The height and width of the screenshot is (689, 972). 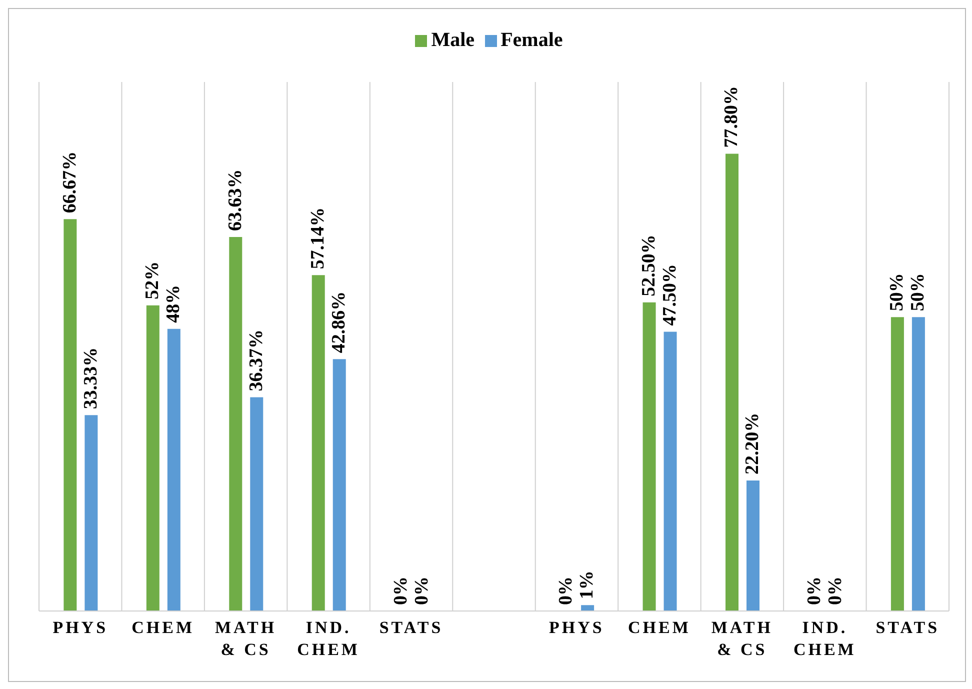 What do you see at coordinates (649, 265) in the screenshot?
I see `data-label: 52.50%` at bounding box center [649, 265].